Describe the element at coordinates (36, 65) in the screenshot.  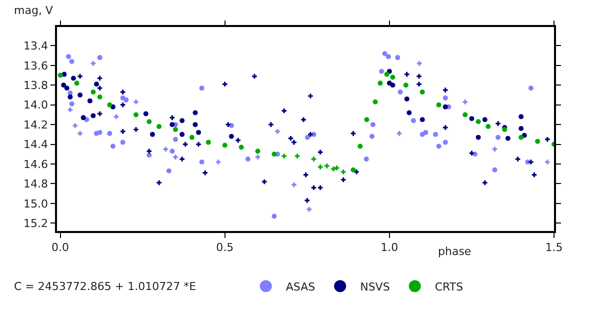
I see `y-tick-label: 13.6` at that location.